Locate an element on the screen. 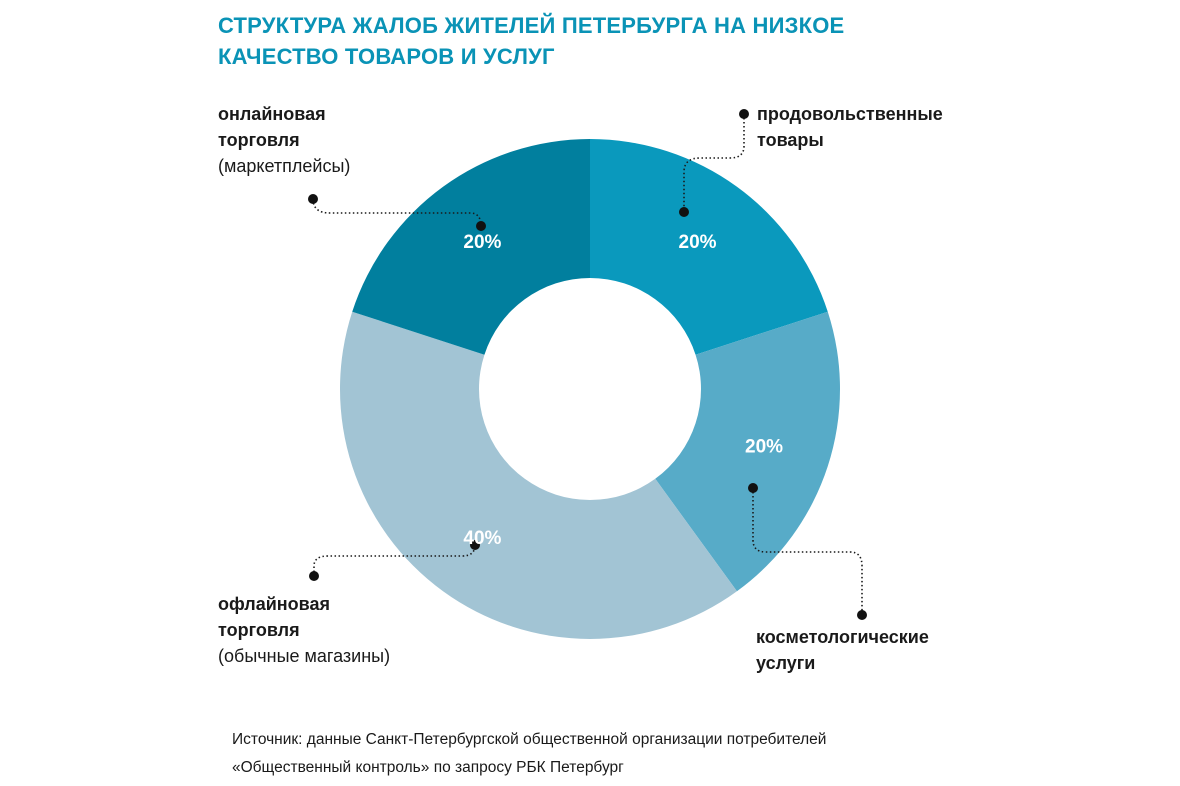 Image resolution: width=1180 pixels, height=786 pixels. leader-offline-trade-path is located at coordinates (394, 560).